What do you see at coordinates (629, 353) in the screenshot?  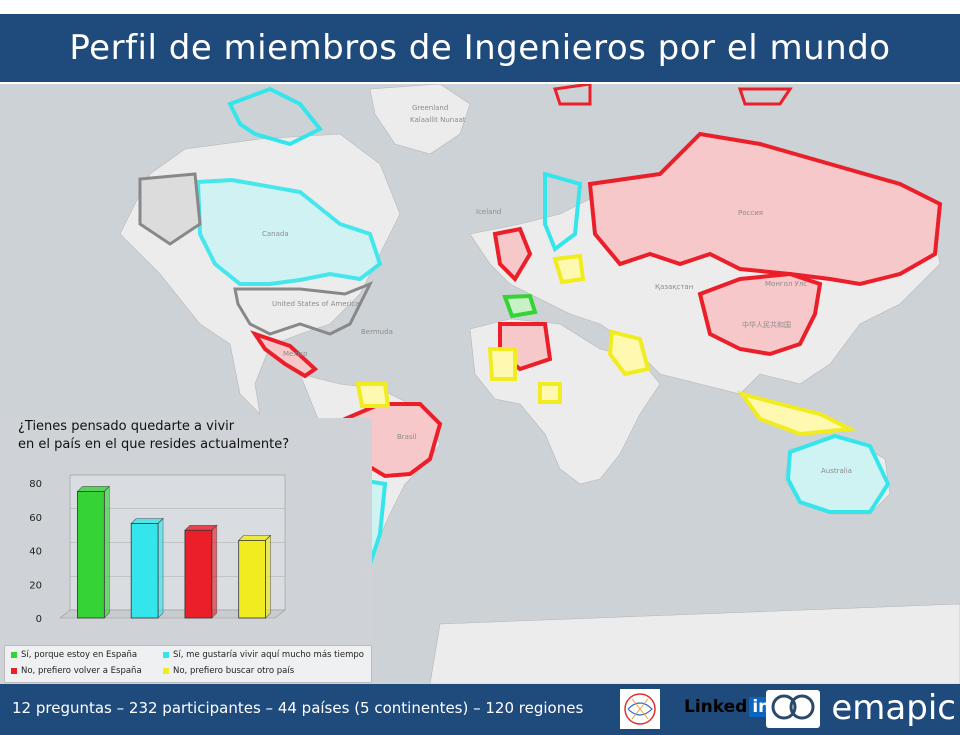 I see `region-saudi` at bounding box center [629, 353].